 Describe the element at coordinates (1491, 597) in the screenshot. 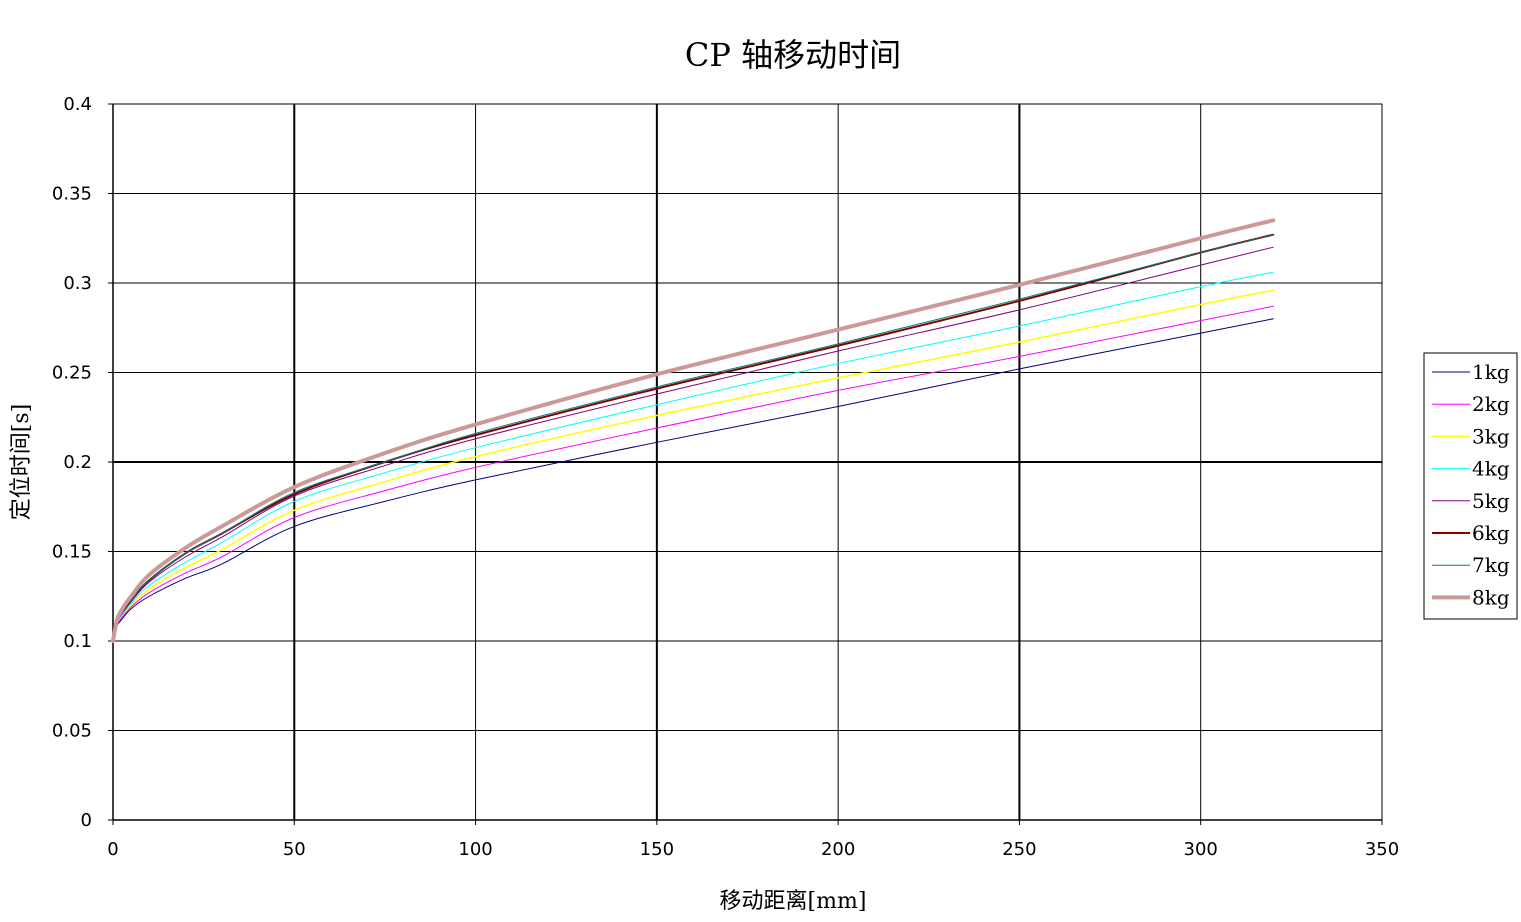

I see `legend-label: 8kg` at that location.